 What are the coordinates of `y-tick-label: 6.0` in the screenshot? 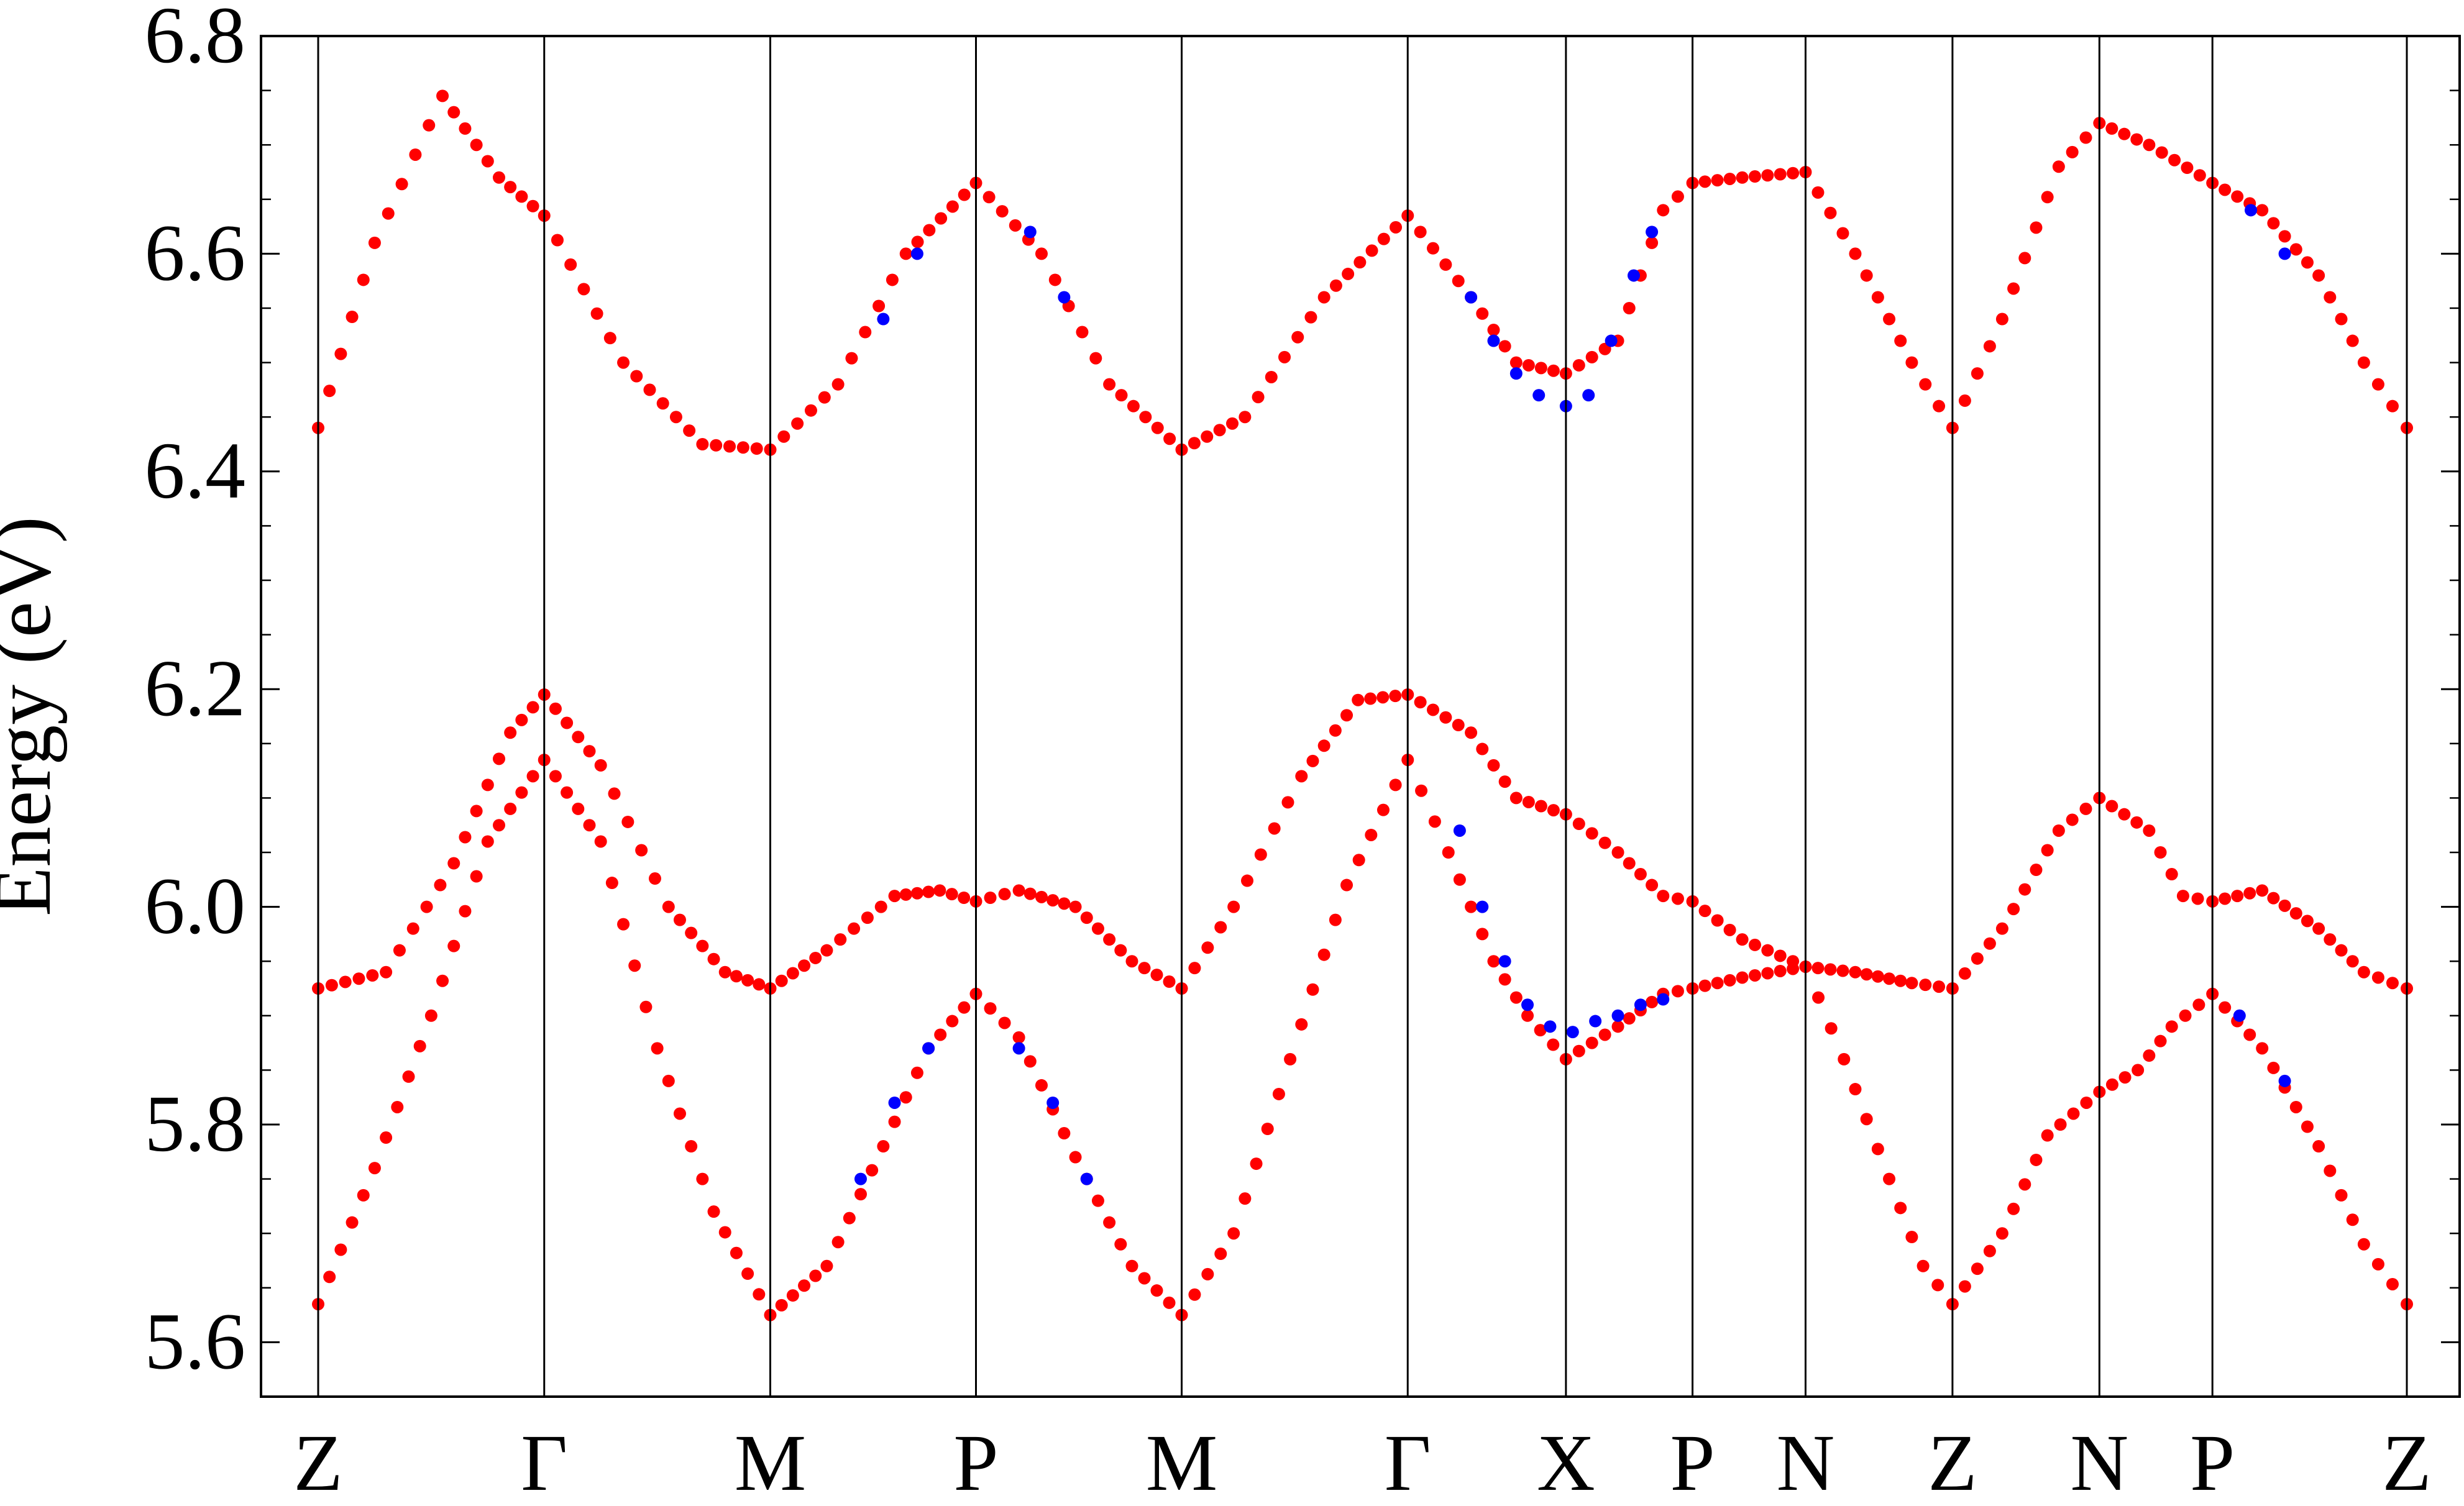 It's located at (195, 906).